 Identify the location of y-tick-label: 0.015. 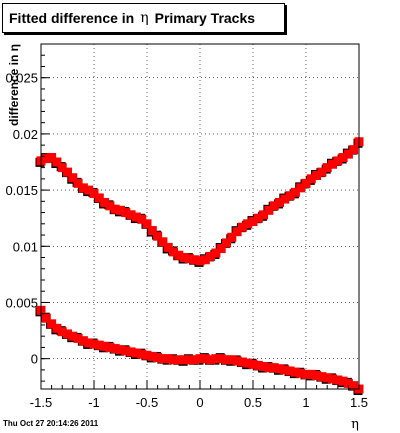
(21, 190).